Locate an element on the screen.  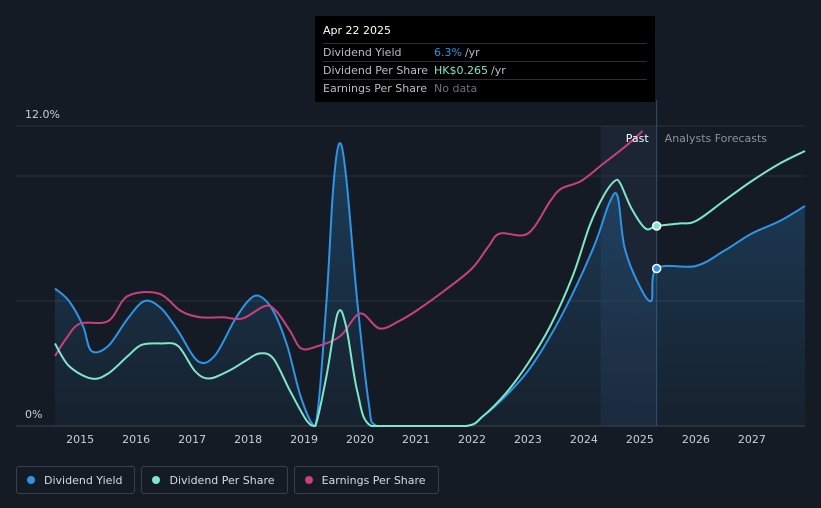
tooltip-row-dividend-per-share: Dividend Per Share HK$0.265 /yr is located at coordinates (485, 70).